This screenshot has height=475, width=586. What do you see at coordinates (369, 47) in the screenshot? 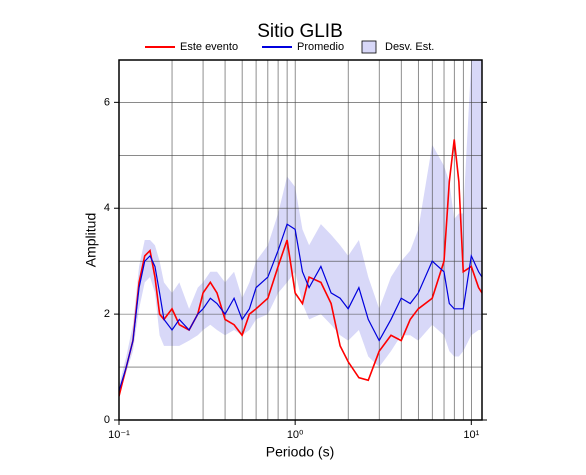
I see `legend-swatch` at bounding box center [369, 47].